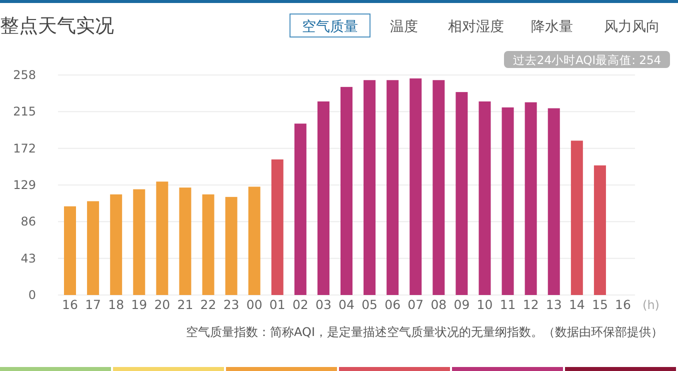  What do you see at coordinates (24, 185) in the screenshot?
I see `y-tick-label: 129` at bounding box center [24, 185].